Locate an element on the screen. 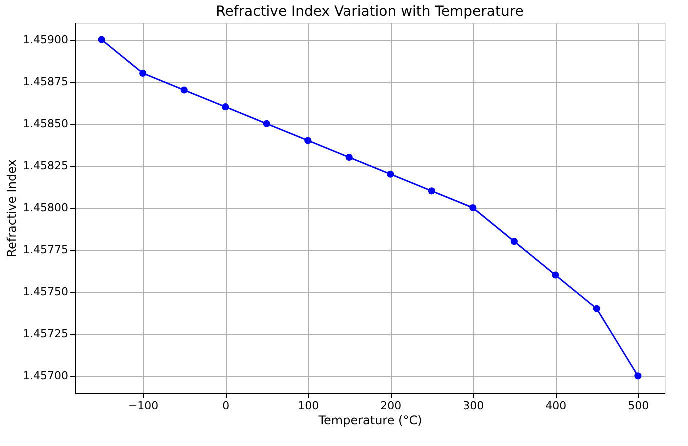 The height and width of the screenshot is (446, 688). y-tick-label: 1.45825 is located at coordinates (45, 165).